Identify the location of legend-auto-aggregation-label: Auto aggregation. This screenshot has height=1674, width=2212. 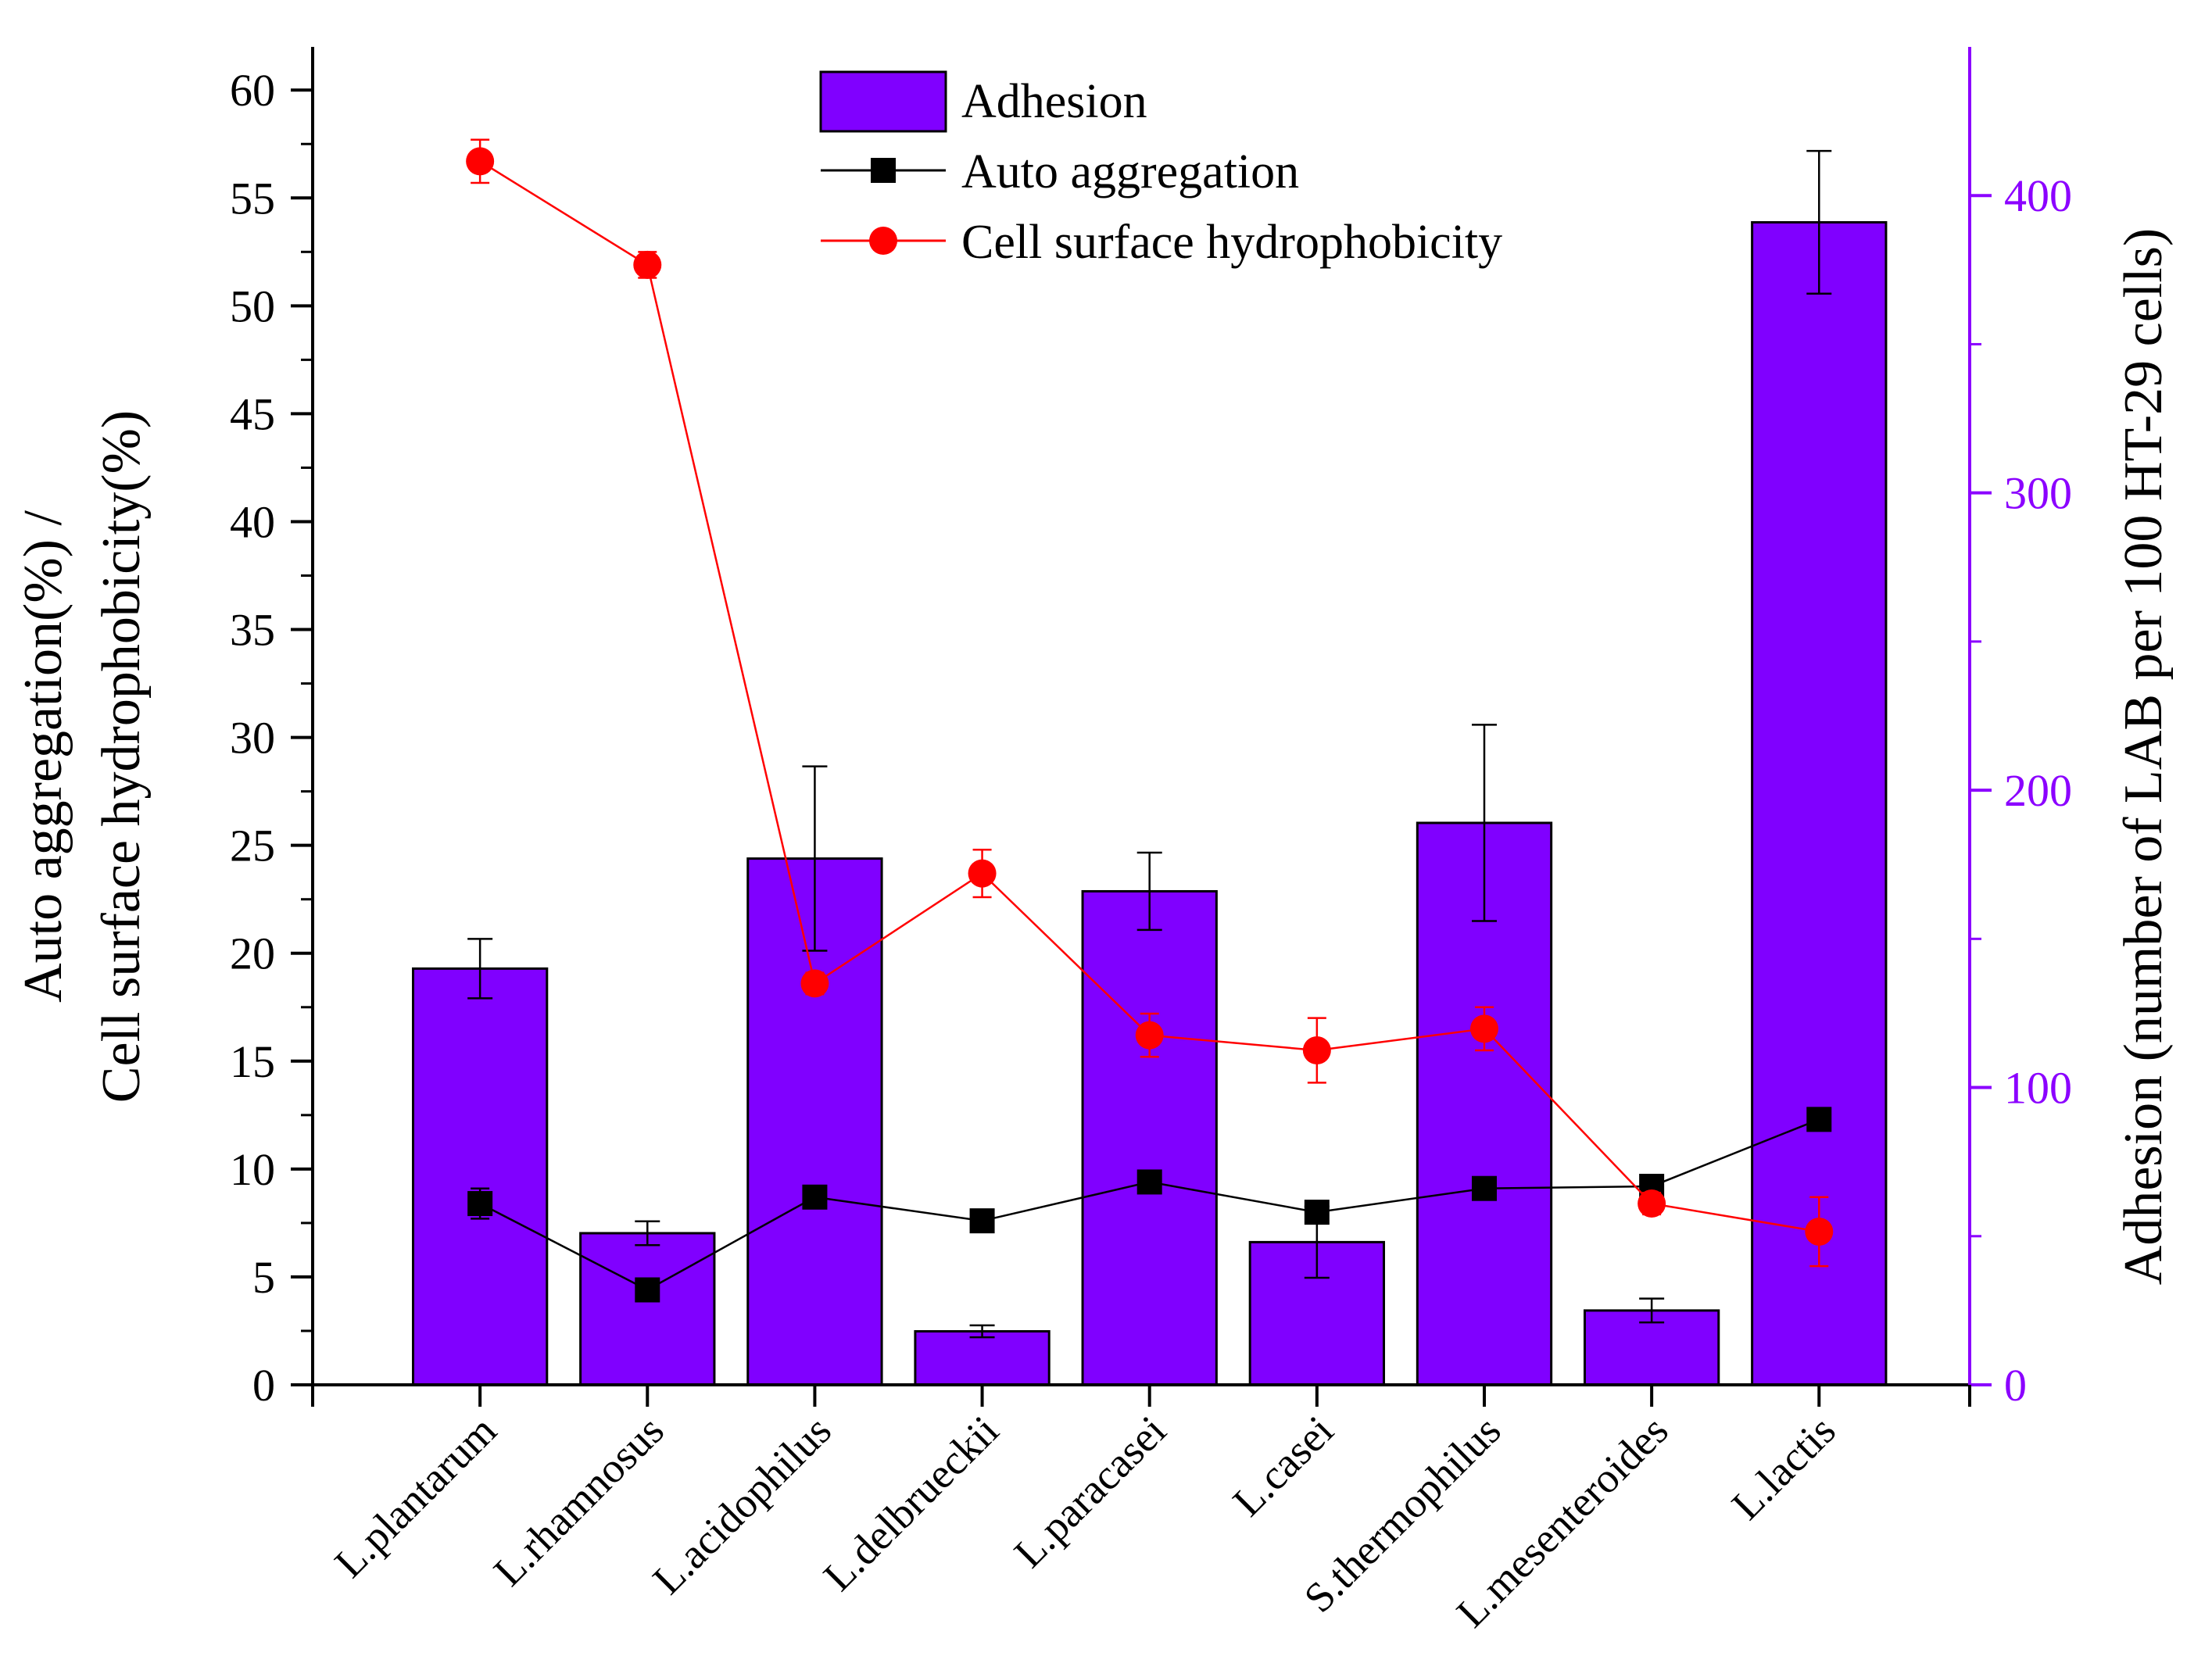
(1130, 172).